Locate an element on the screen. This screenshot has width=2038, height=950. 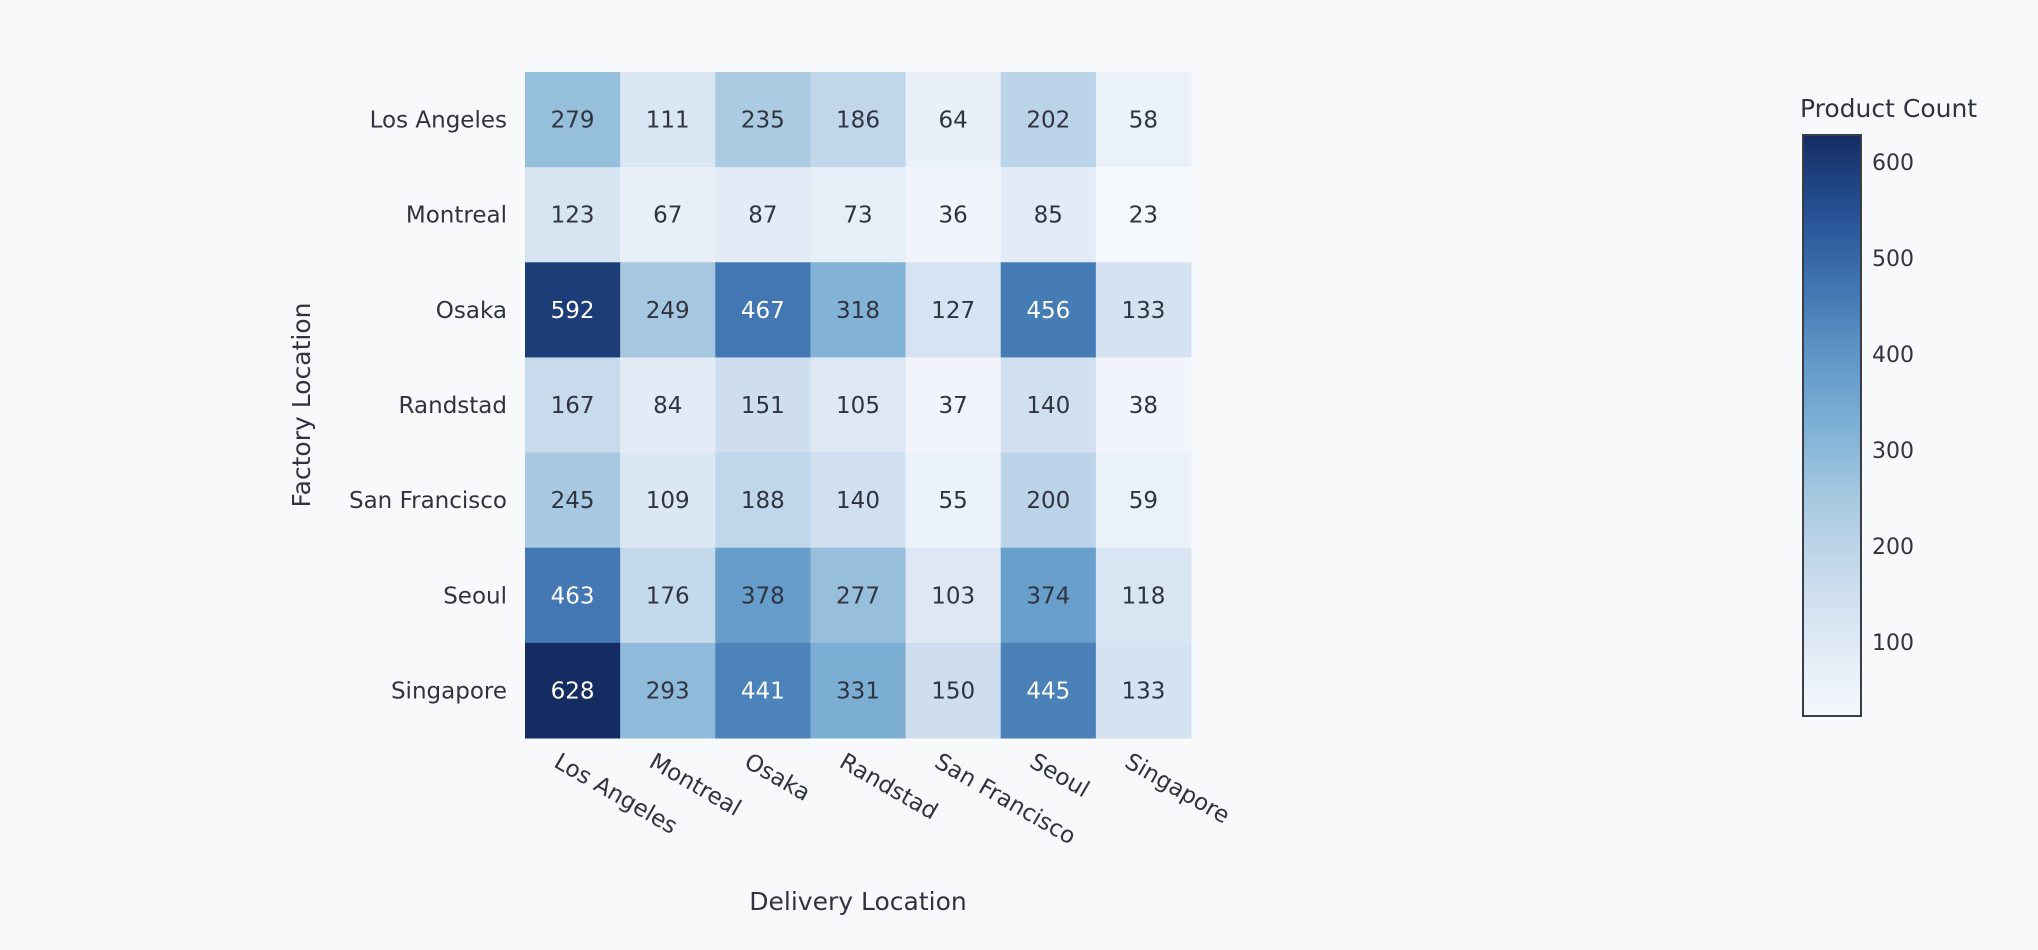
cell-value-label: 188 is located at coordinates (763, 501).